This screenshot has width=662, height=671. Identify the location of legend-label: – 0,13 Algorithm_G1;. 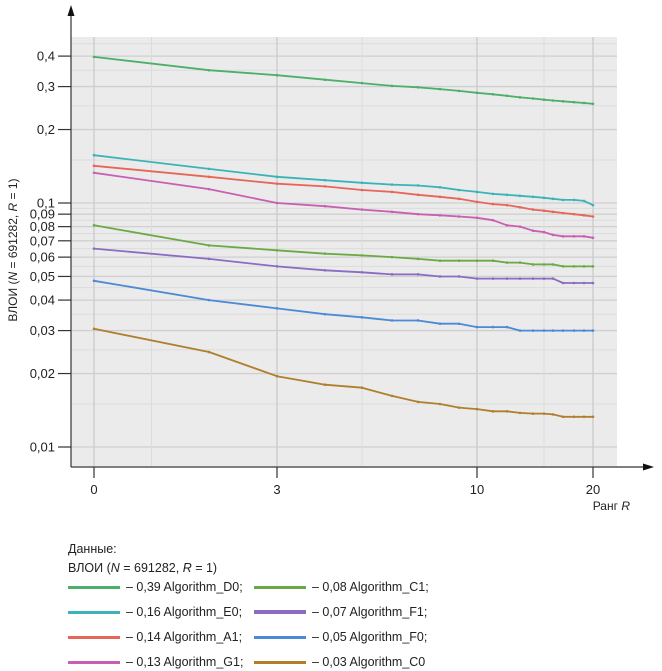
(185, 661).